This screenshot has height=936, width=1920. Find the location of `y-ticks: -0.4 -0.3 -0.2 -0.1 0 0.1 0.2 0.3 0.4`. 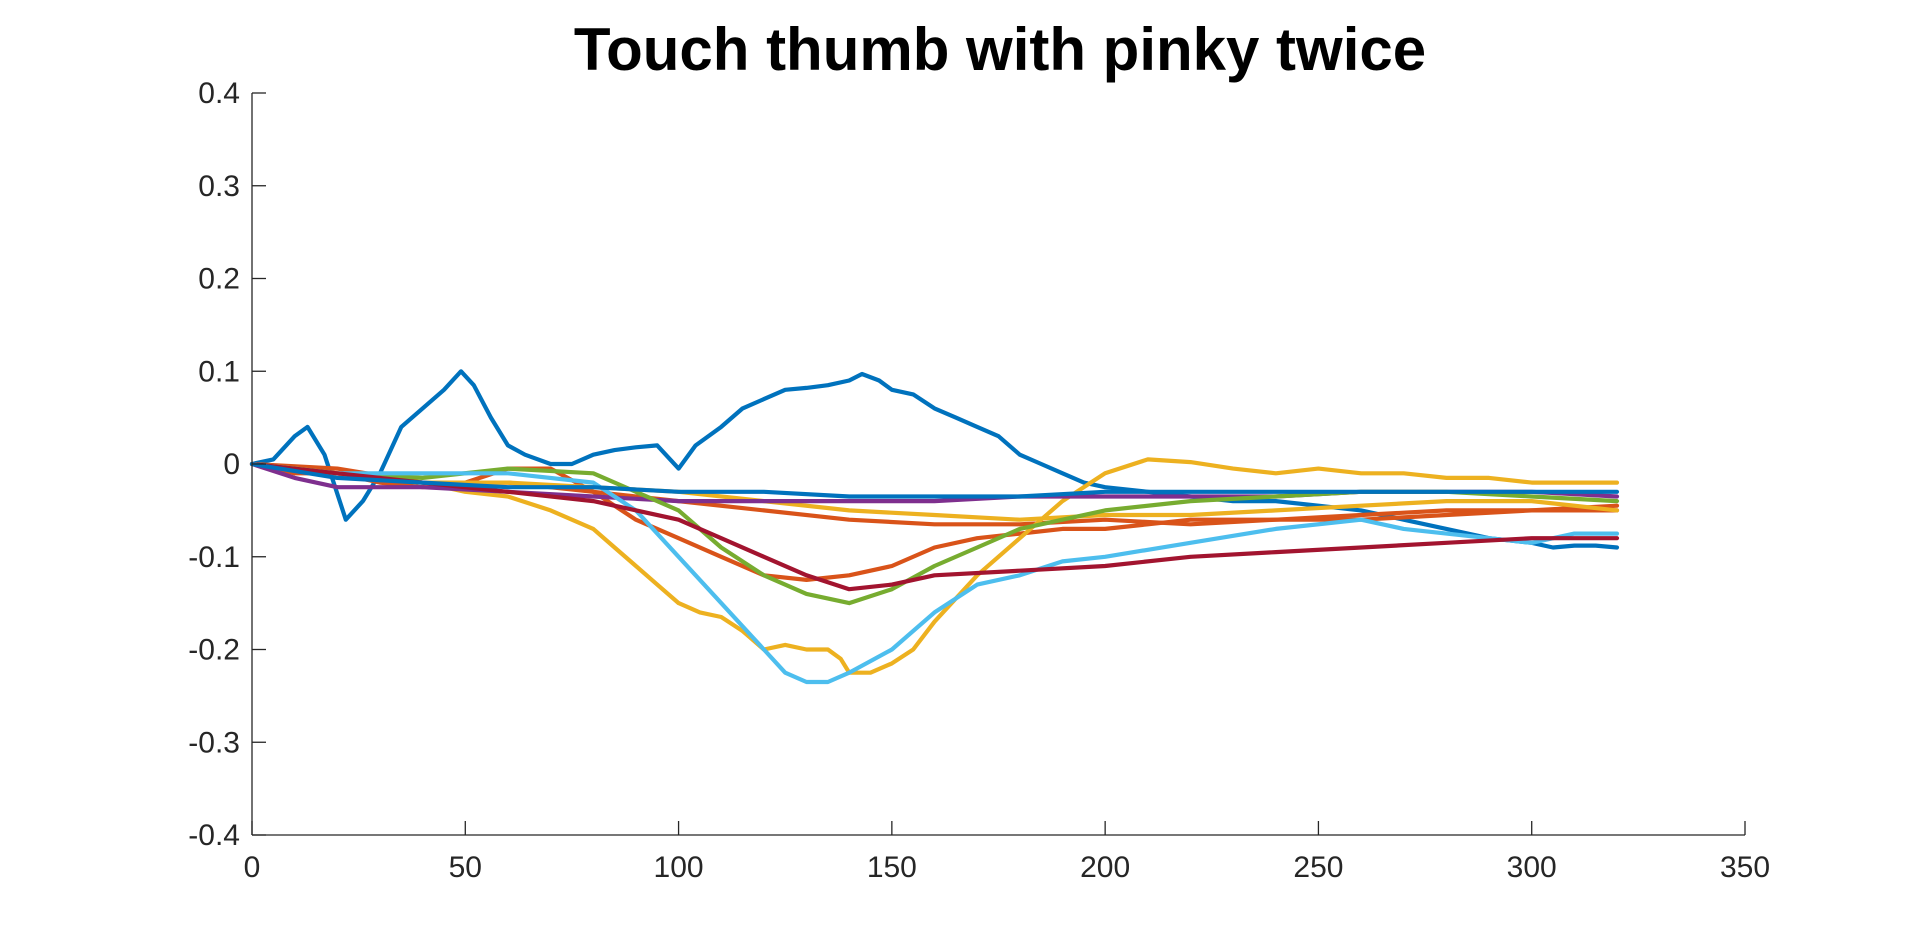

y-ticks: -0.4 -0.3 -0.2 -0.1 0 0.1 0.2 0.3 0.4 is located at coordinates (227, 464).